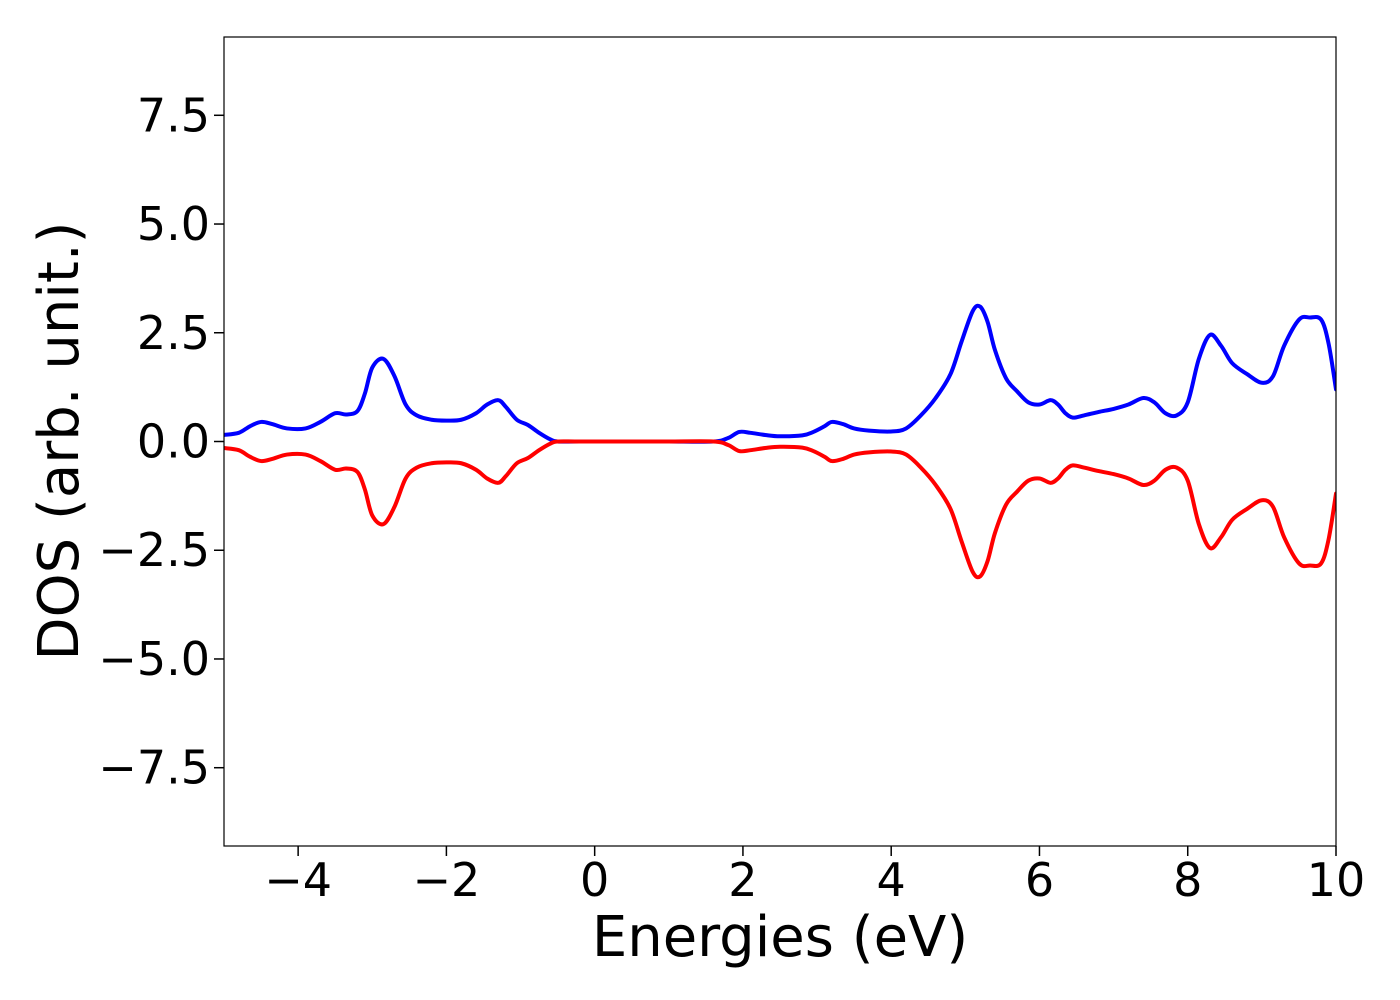 The image size is (1400, 1000). I want to click on y-tick-label: −2.5, so click(154, 550).